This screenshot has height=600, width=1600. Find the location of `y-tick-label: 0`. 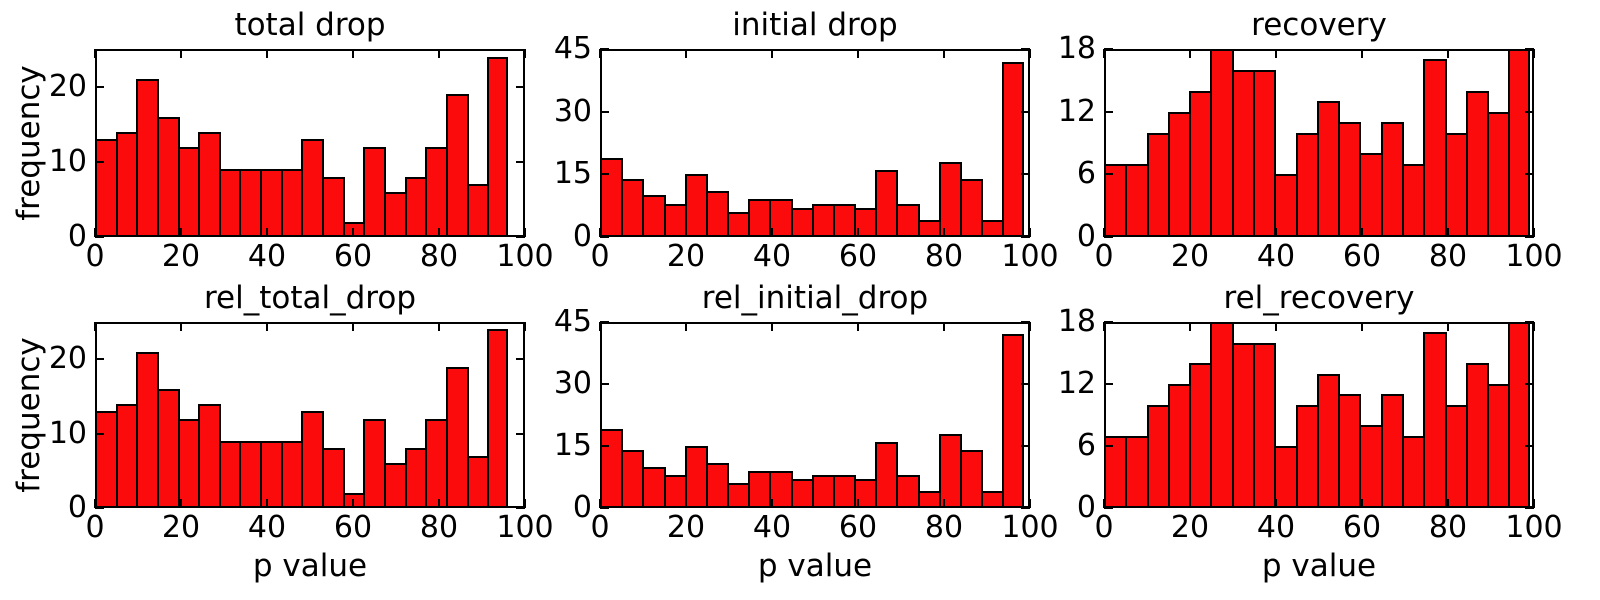

y-tick-label: 0 is located at coordinates (1086, 507).